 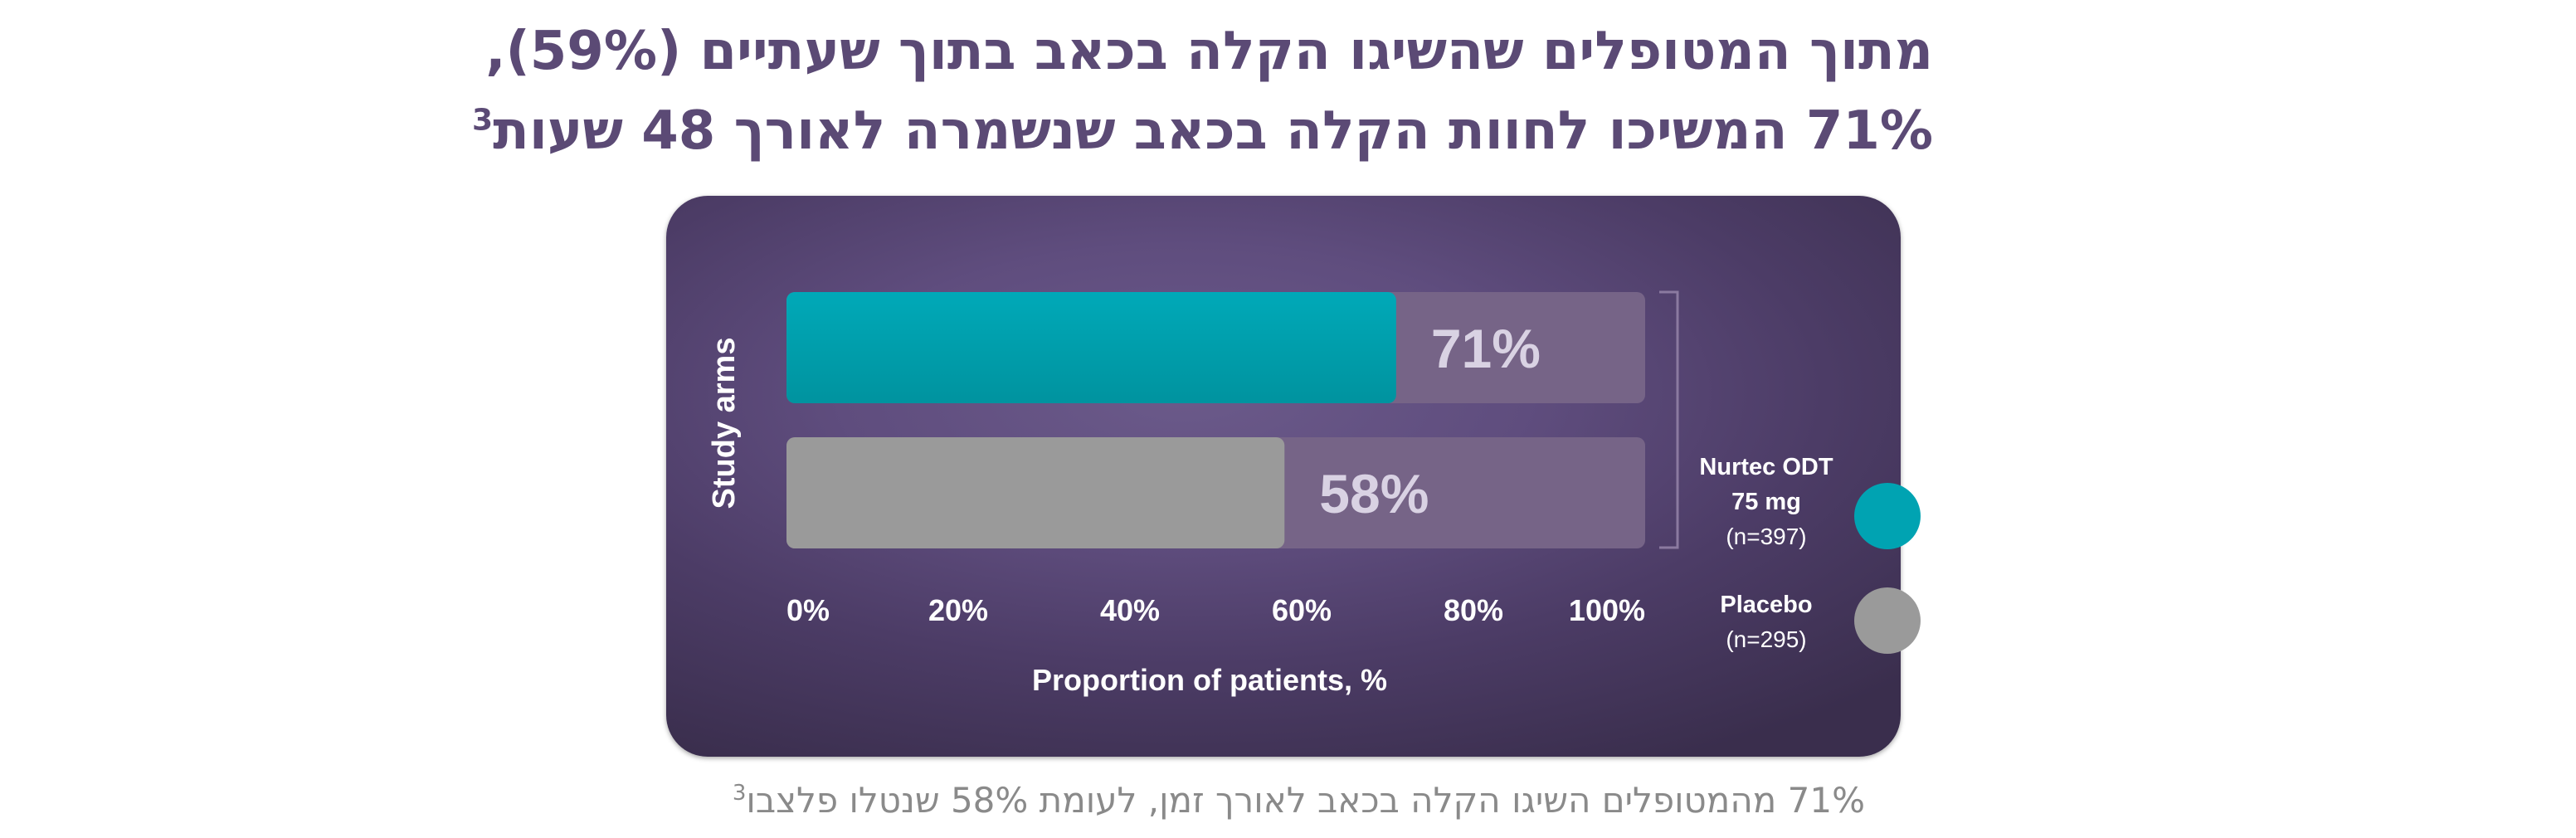 I want to click on legend-label-1: Nurtec ODT, so click(x=1766, y=467).